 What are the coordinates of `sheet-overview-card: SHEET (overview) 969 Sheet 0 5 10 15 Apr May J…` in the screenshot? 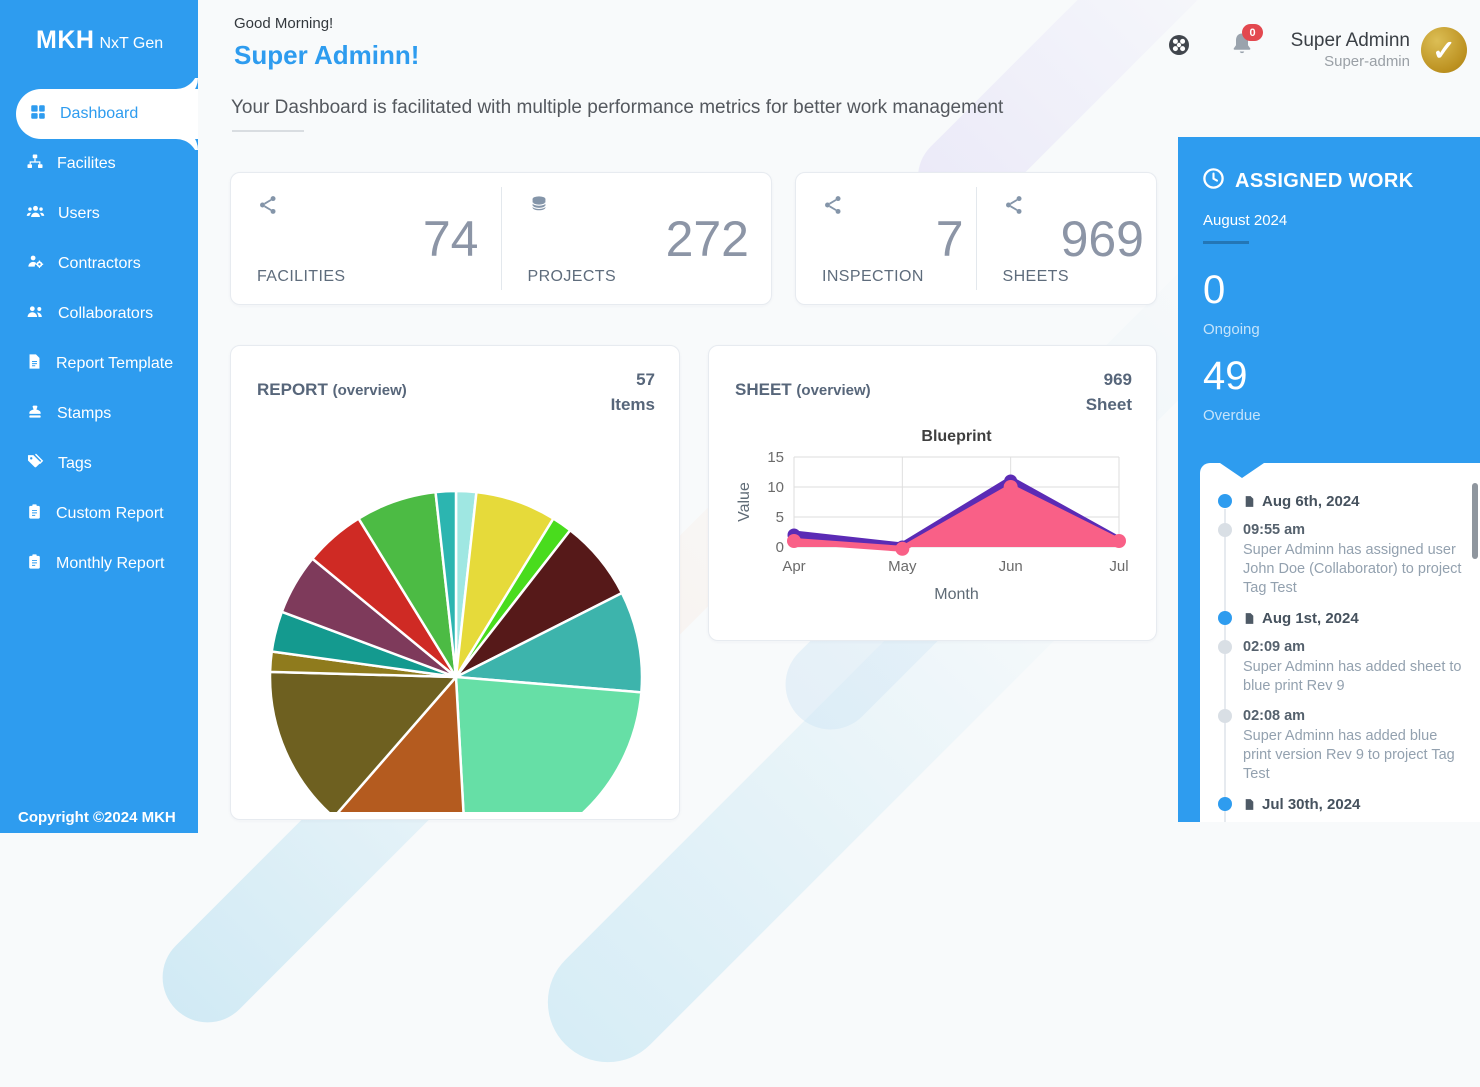 It's located at (932, 493).